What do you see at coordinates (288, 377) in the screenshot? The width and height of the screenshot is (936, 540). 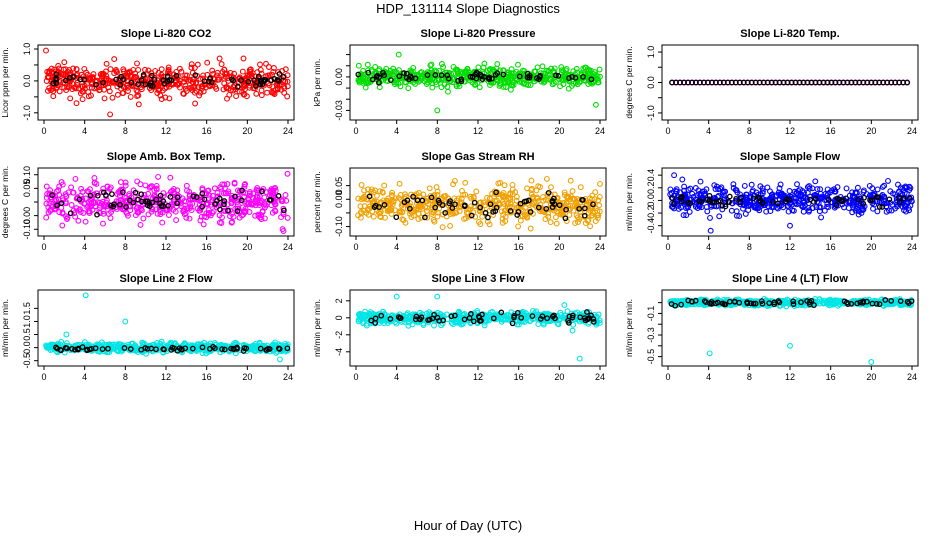 I see `x-tick-label: 24` at bounding box center [288, 377].